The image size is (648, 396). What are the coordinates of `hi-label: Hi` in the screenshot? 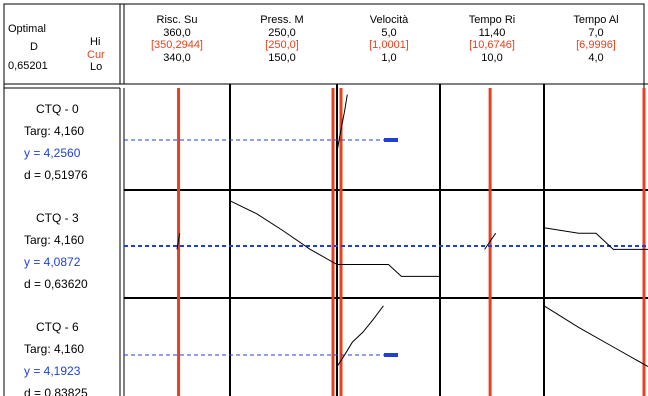 It's located at (95, 42).